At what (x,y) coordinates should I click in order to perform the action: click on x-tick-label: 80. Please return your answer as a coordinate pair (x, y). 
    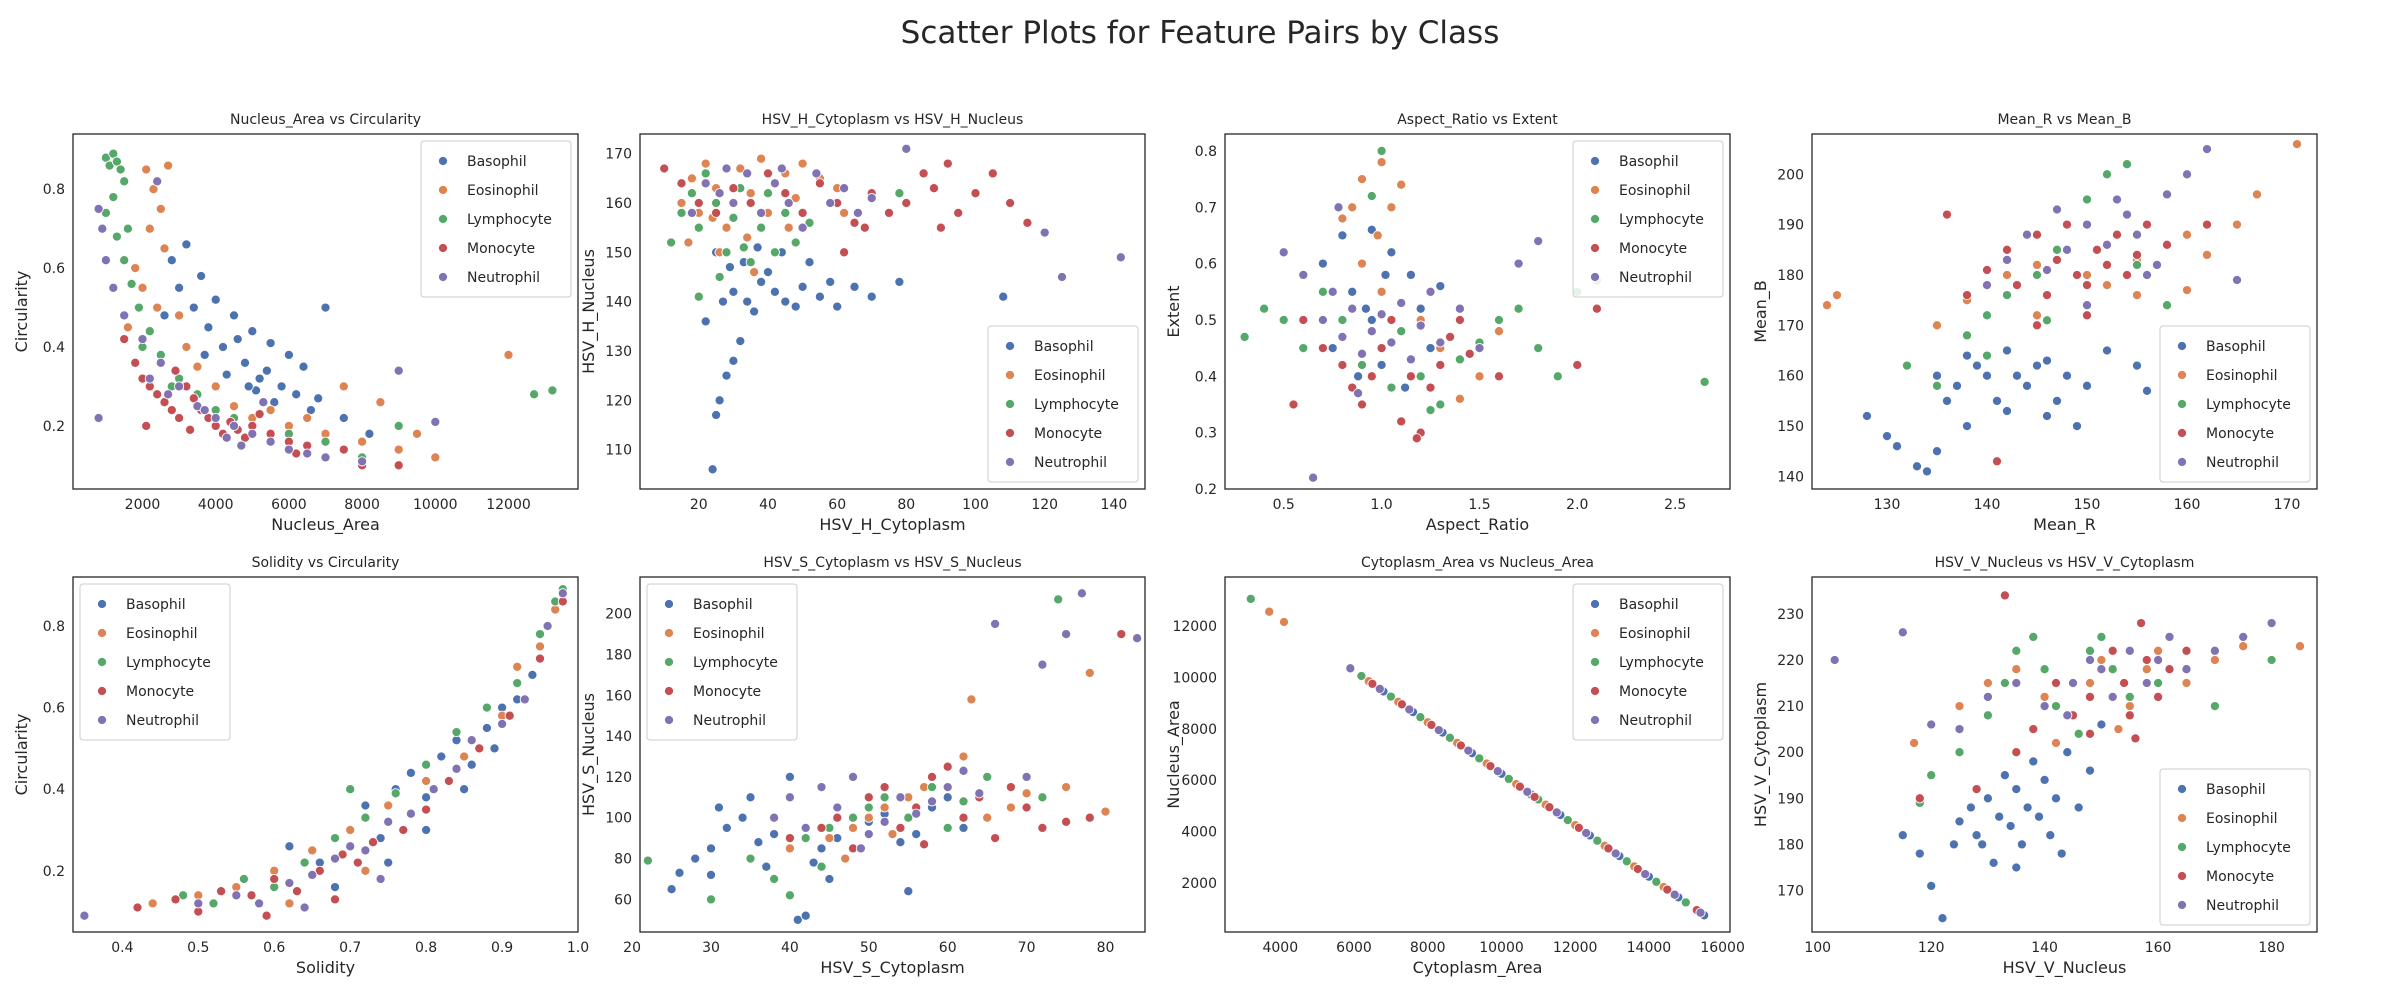
    Looking at the image, I should click on (1106, 948).